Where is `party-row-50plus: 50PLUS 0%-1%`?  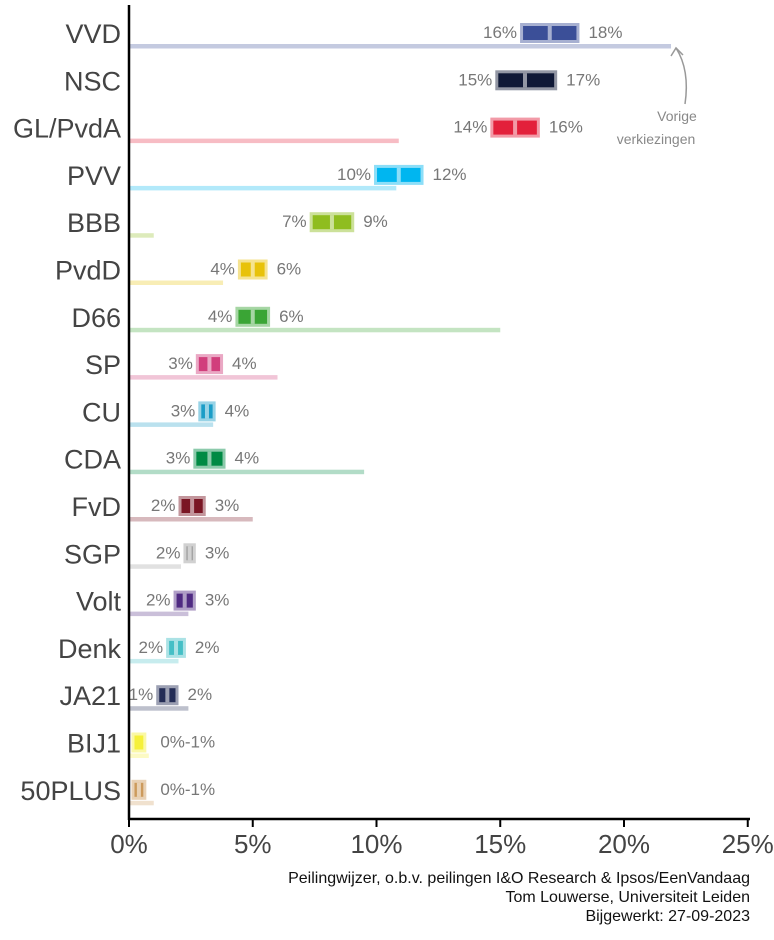
party-row-50plus: 50PLUS 0%-1% is located at coordinates (117, 791).